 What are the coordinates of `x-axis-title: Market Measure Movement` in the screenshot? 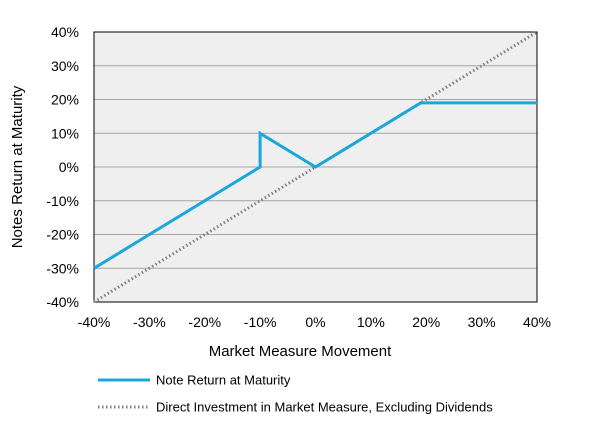 It's located at (300, 351).